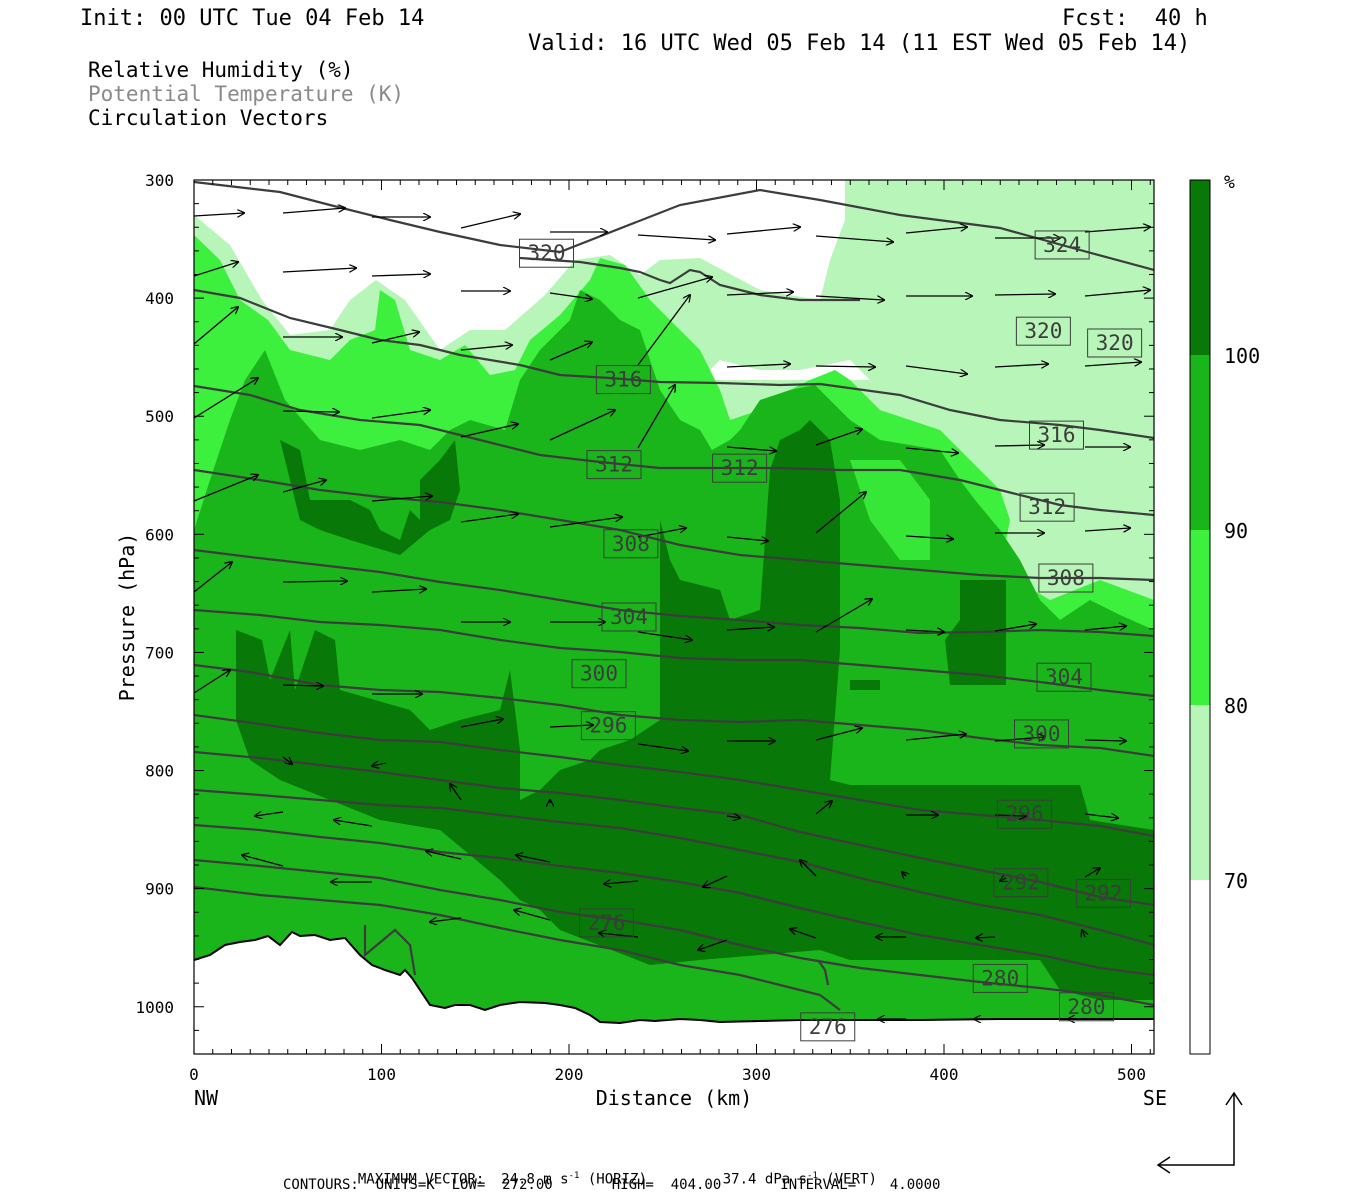 This screenshot has height=1200, width=1350. I want to click on y-tick-label: 600, so click(159, 534).